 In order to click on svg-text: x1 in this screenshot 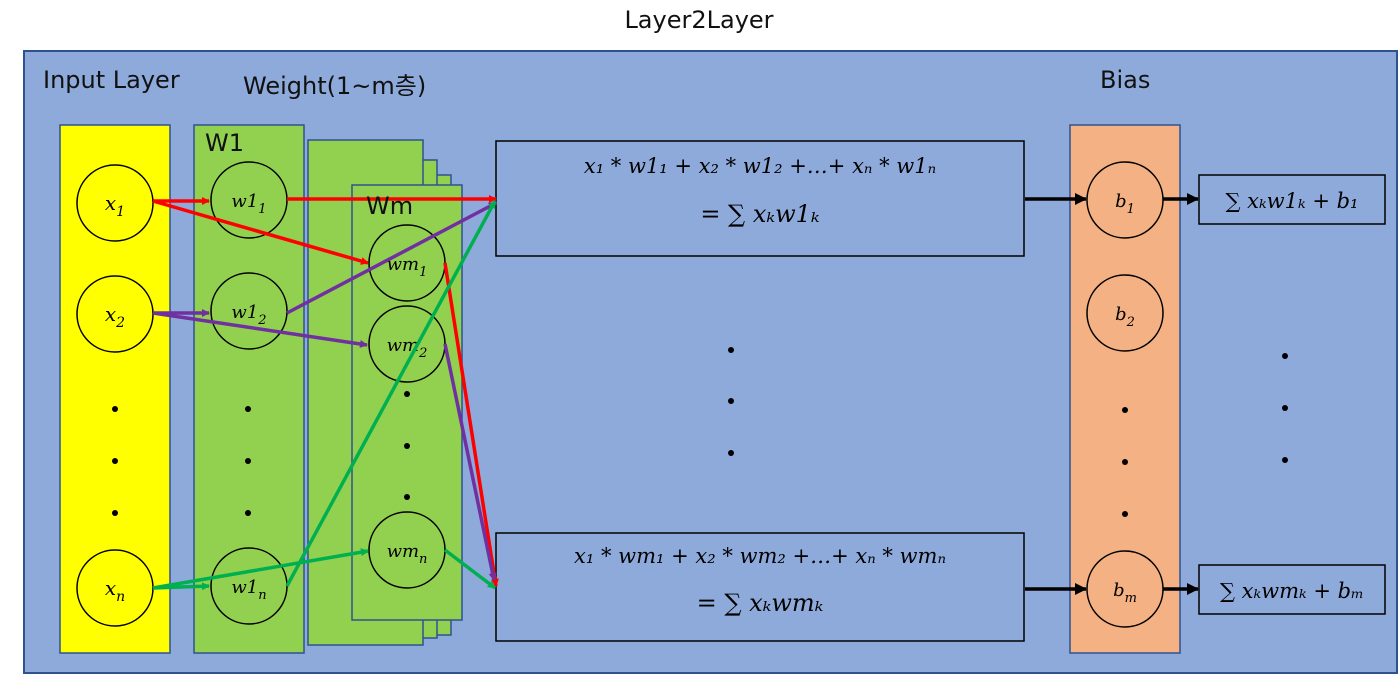, I will do `click(115, 205)`.